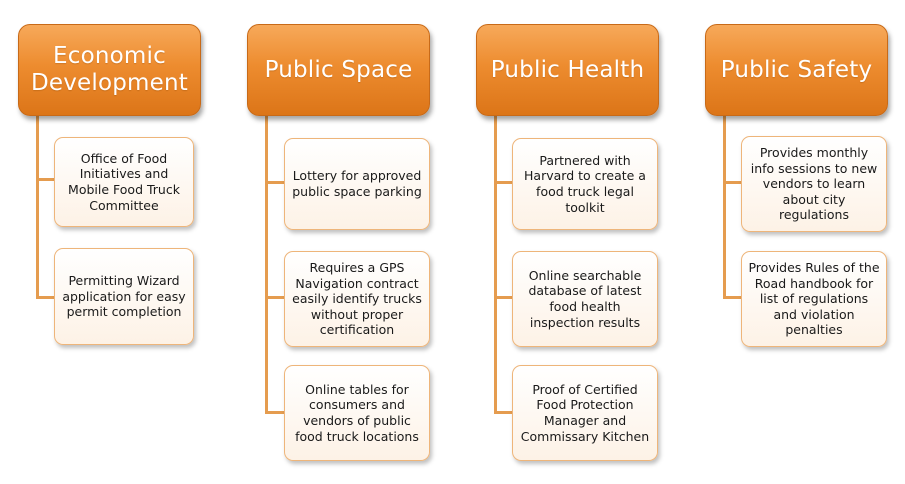 The width and height of the screenshot is (905, 484). I want to click on public-health-header: Public Health, so click(567, 70).